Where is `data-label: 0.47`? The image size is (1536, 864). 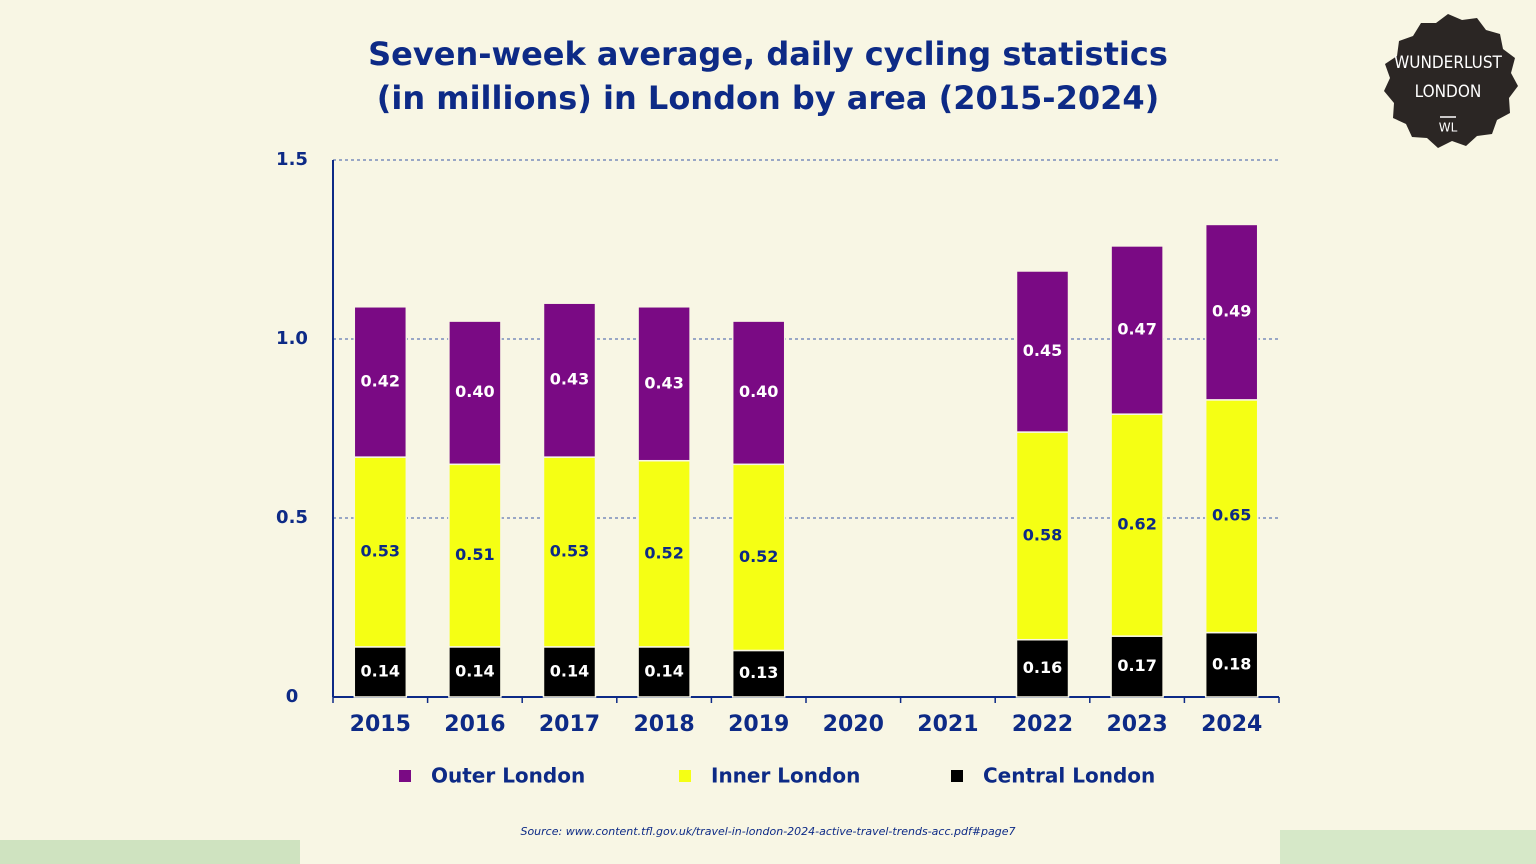
data-label: 0.47 is located at coordinates (1136, 329).